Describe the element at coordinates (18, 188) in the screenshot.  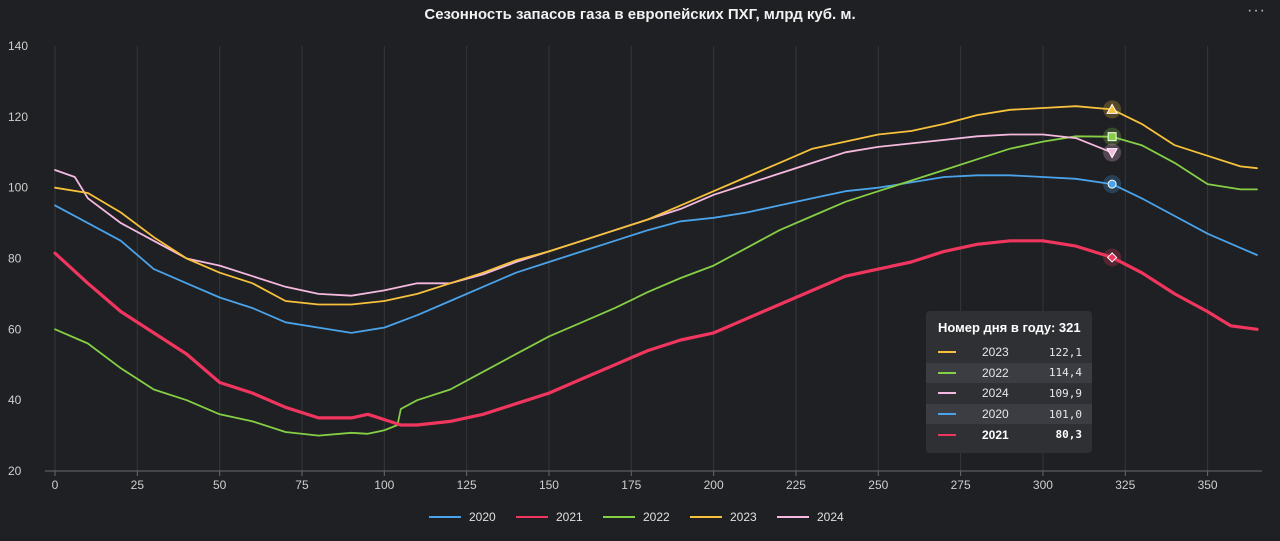
I see `y-tick-label: 100` at that location.